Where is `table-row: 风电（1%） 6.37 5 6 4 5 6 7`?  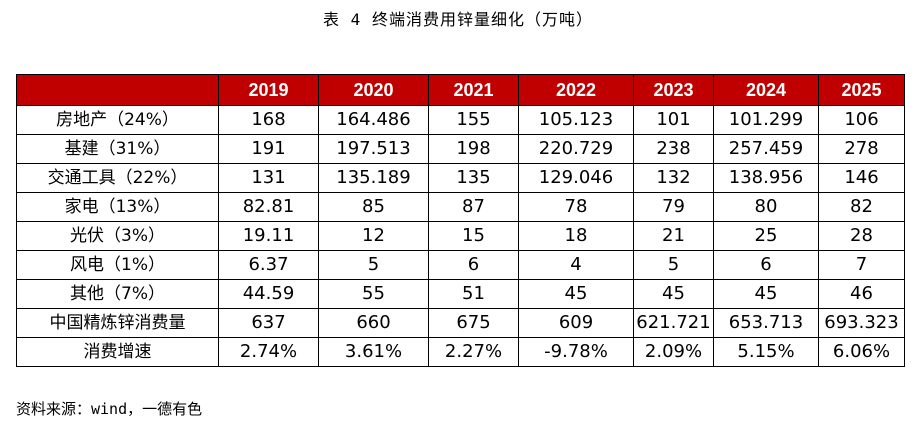
table-row: 风电（1%） 6.37 5 6 4 5 6 7 is located at coordinates (460, 265).